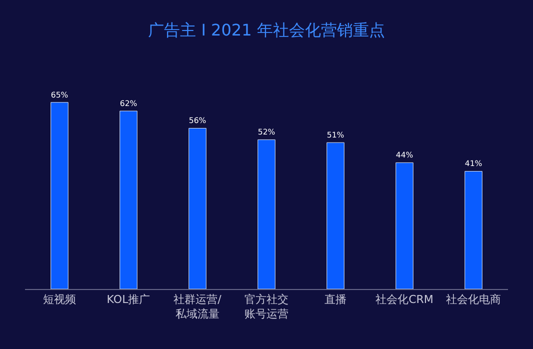 The image size is (533, 349). Describe the element at coordinates (335, 299) in the screenshot. I see `x-tick-label: 直播` at that location.